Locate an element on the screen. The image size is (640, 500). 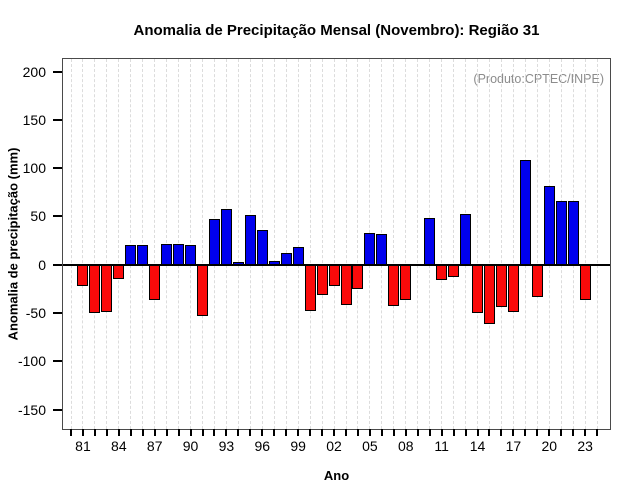
bar-2004 is located at coordinates (358, 276).